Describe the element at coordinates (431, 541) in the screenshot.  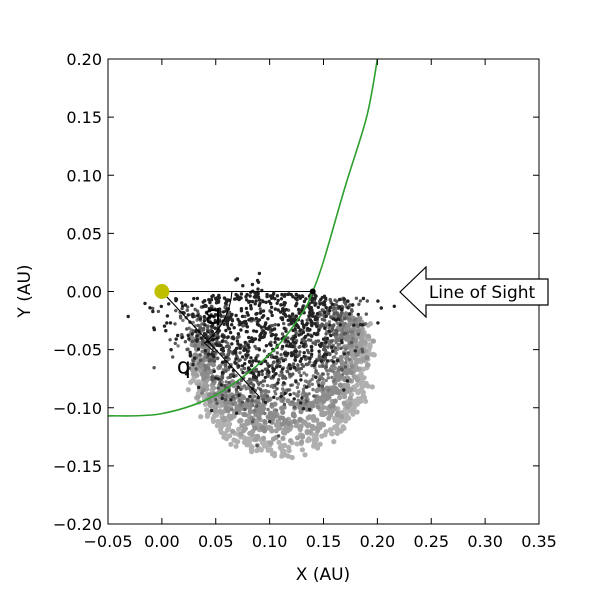
I see `x-tick-label: 0.25` at that location.